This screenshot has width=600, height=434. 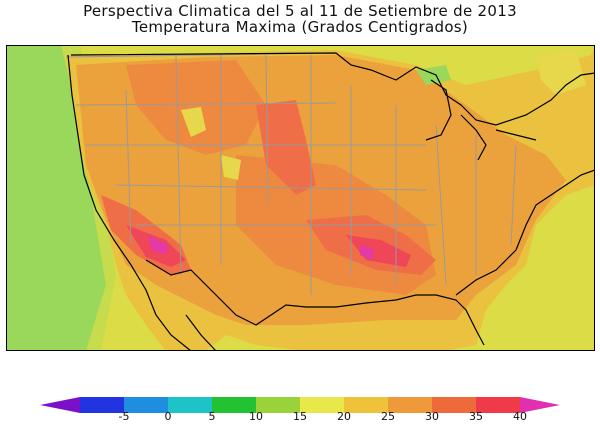 I want to click on colorbar-tick-label: 20, so click(x=344, y=416).